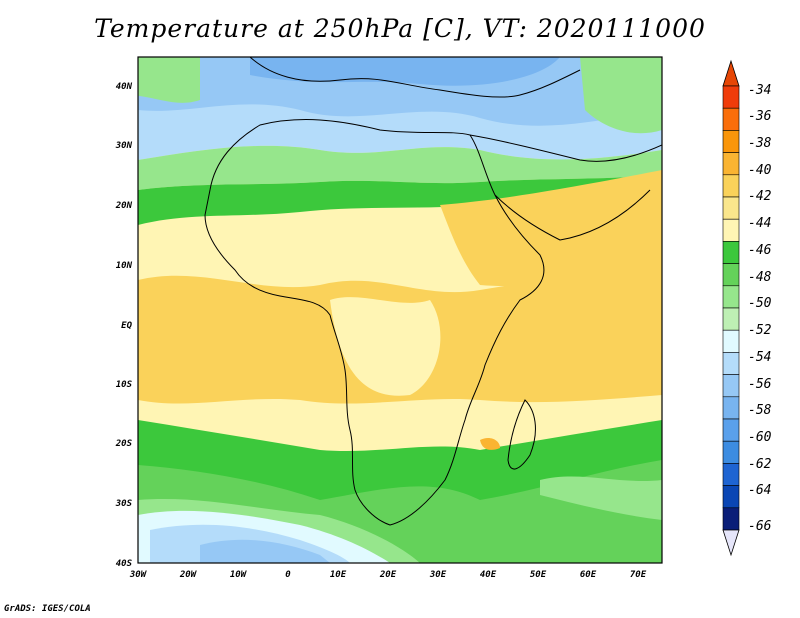 The height and width of the screenshot is (618, 800). I want to click on colorbar-label: -64, so click(759, 490).